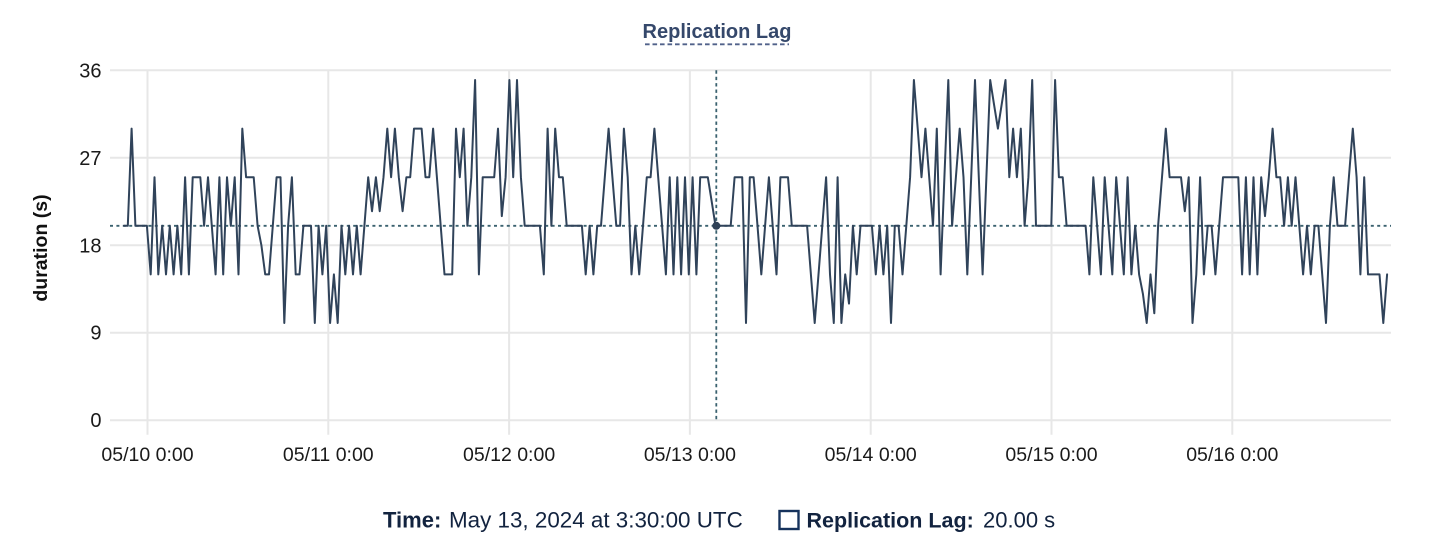  What do you see at coordinates (690, 455) in the screenshot?
I see `svg-text: 05/13 0:00` at bounding box center [690, 455].